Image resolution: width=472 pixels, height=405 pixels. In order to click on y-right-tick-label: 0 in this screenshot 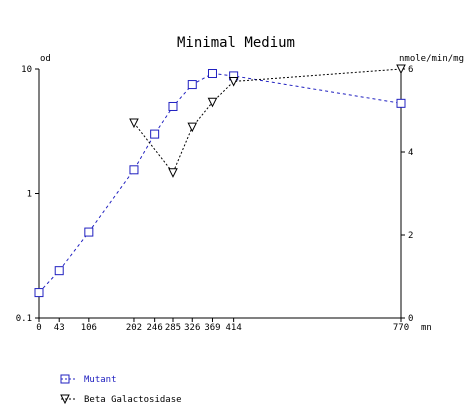, I will do `click(410, 319)`.